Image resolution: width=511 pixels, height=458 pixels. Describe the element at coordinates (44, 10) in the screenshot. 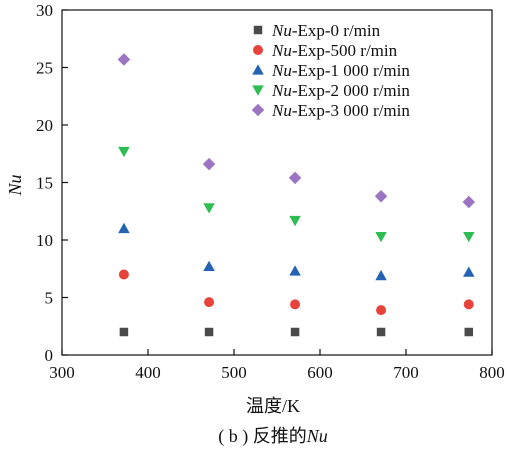

I see `y-tick-label: 30` at that location.